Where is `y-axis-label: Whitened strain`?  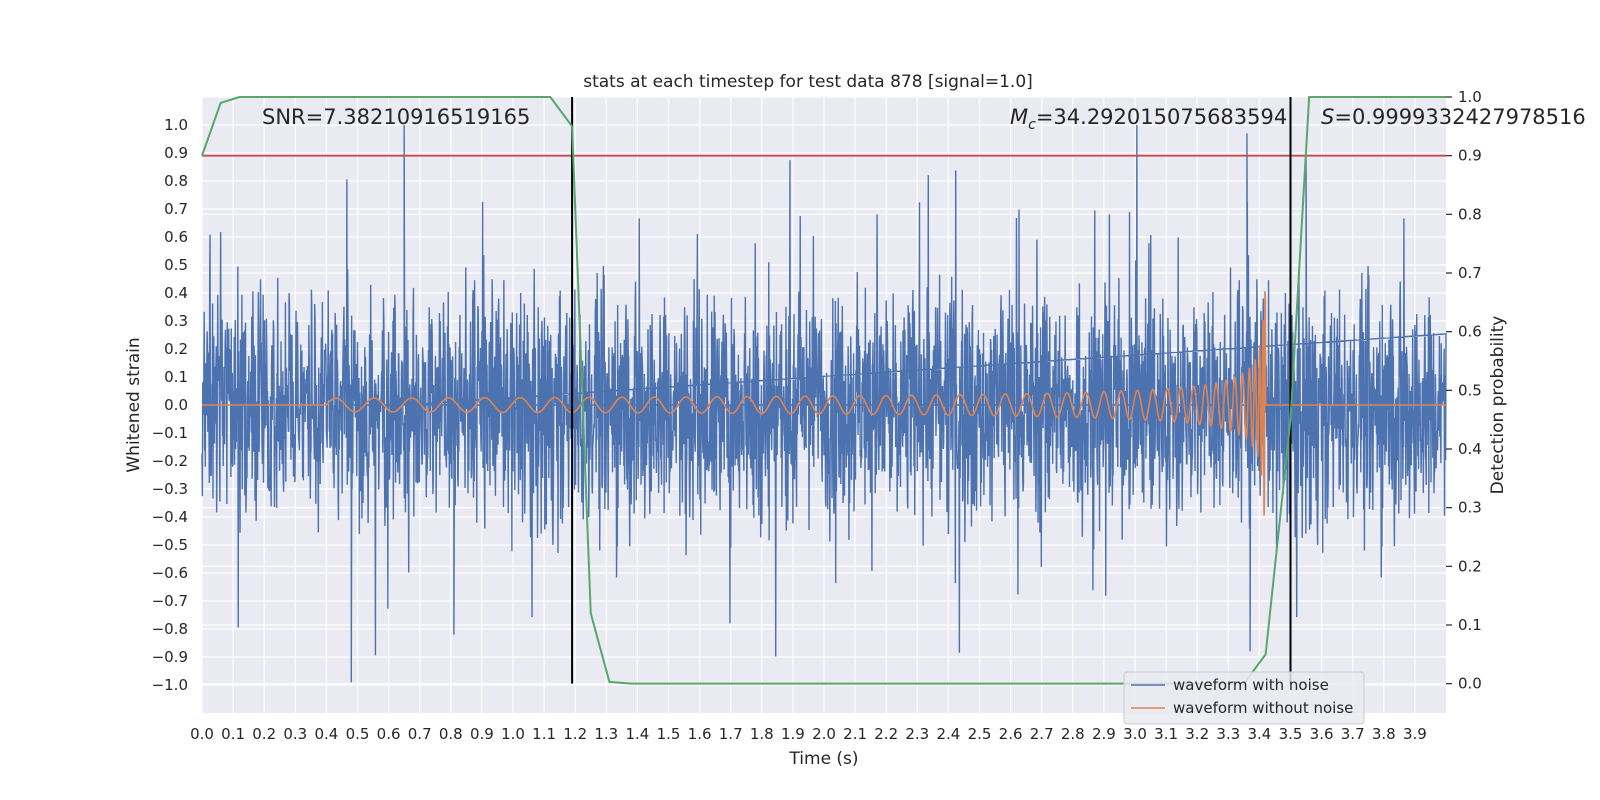 y-axis-label: Whitened strain is located at coordinates (134, 404).